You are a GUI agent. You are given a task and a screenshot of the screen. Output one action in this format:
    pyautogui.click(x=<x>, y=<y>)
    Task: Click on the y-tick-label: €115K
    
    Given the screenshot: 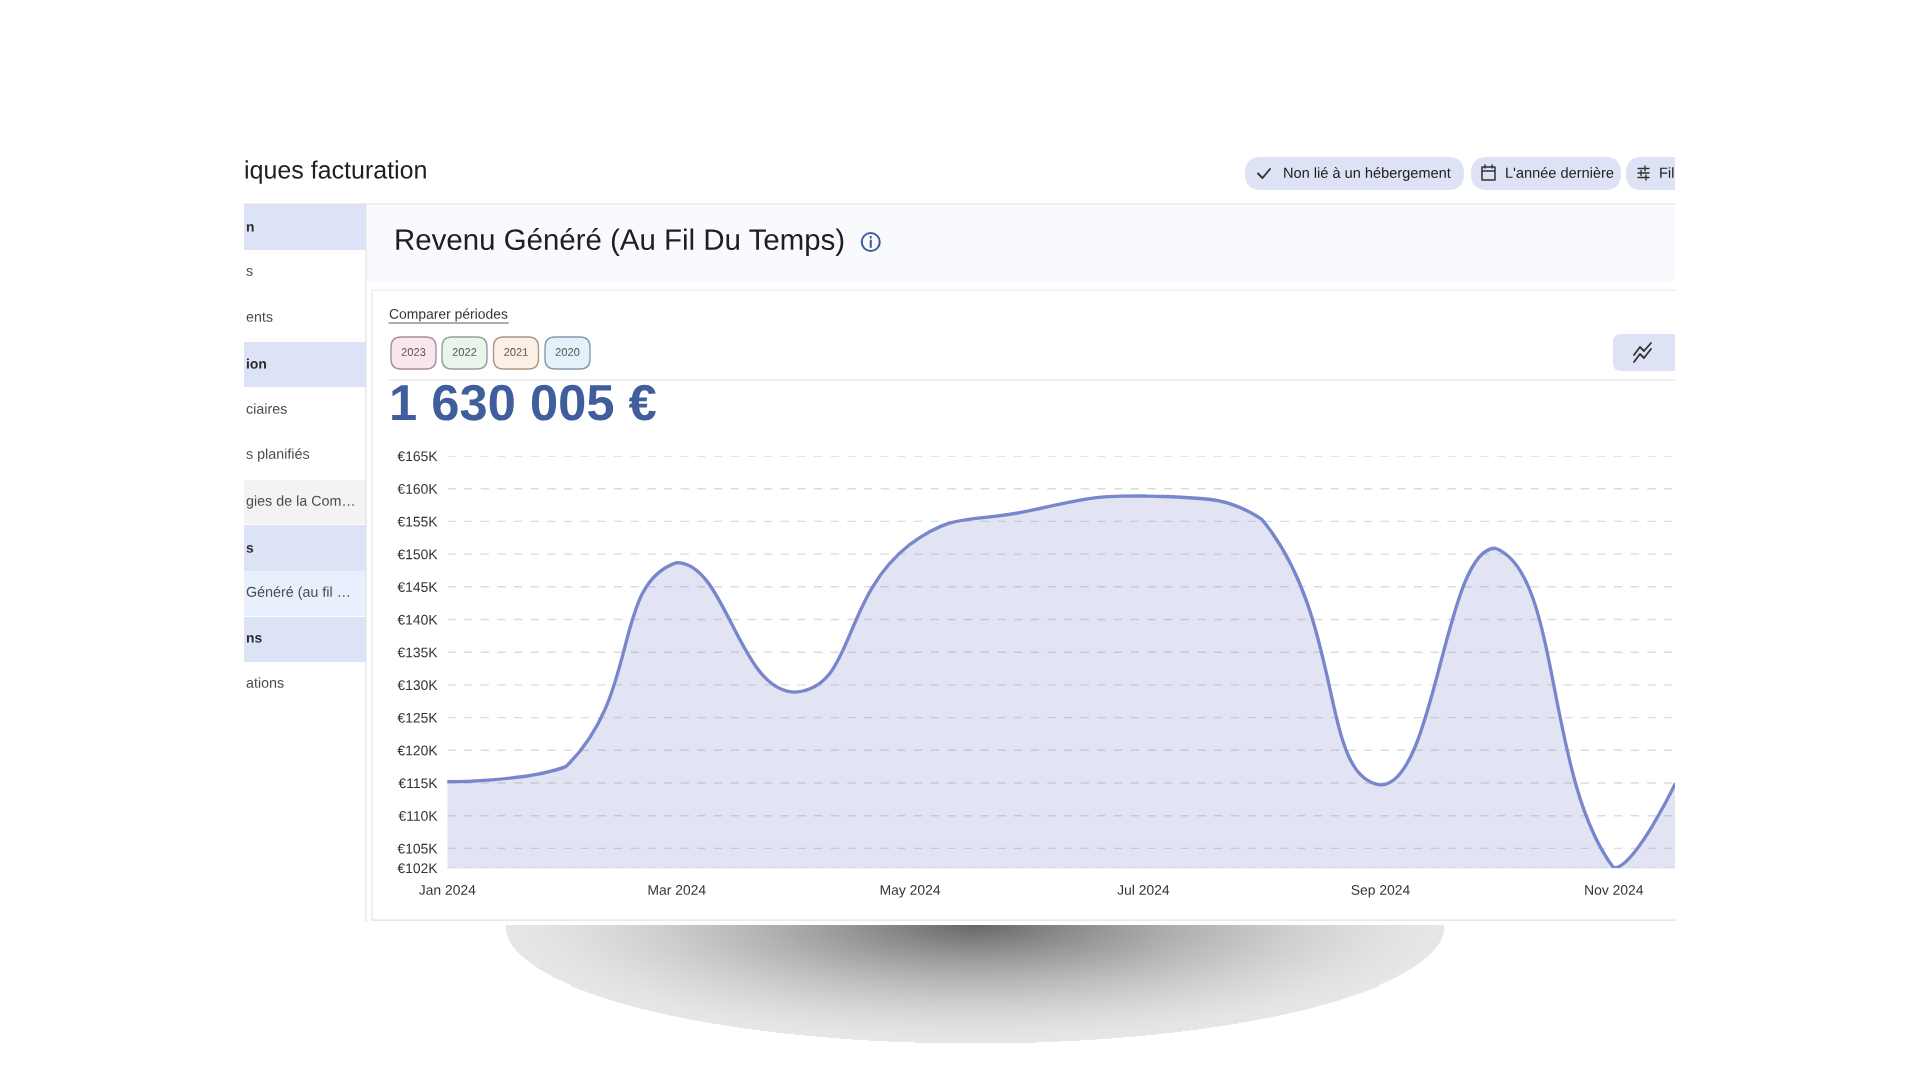 What is the action you would take?
    pyautogui.click(x=418, y=783)
    